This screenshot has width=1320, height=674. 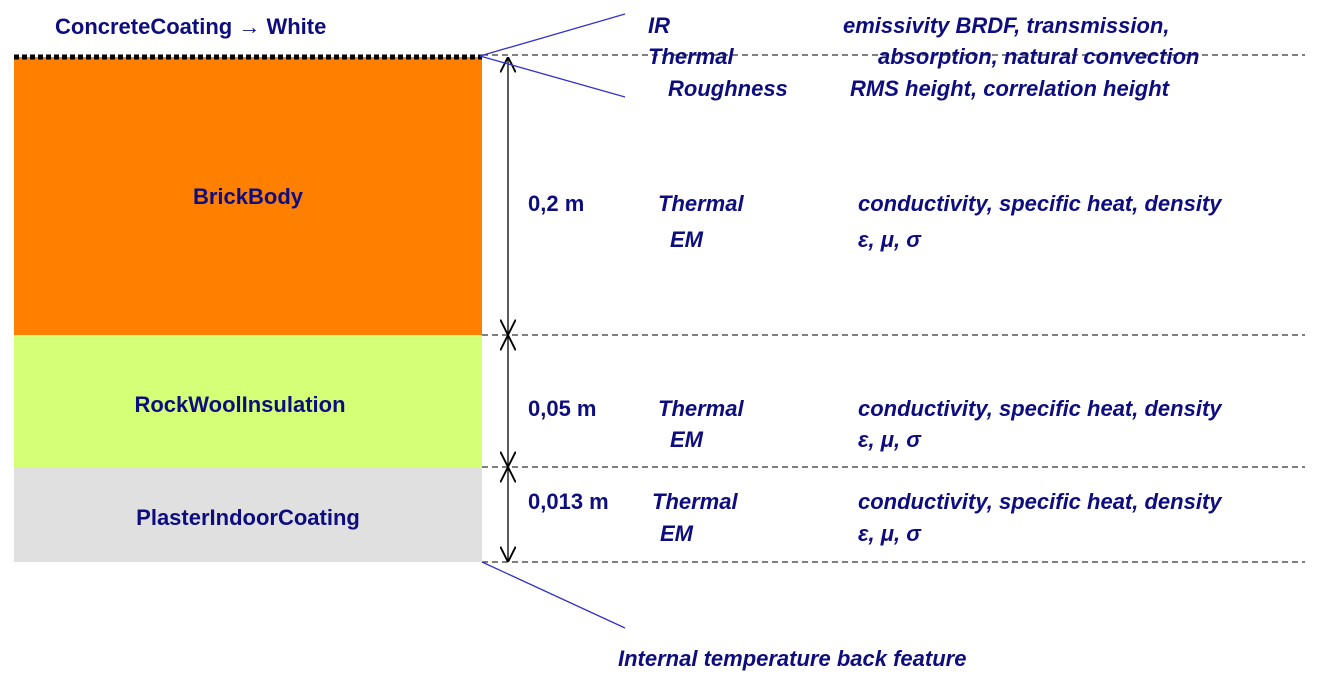 I want to click on rockwool-layer, so click(x=248, y=401).